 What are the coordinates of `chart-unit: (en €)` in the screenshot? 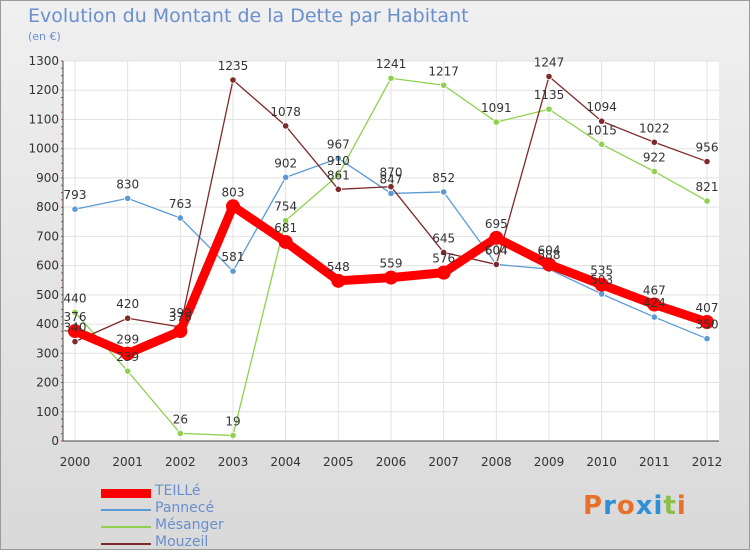 It's located at (44, 36).